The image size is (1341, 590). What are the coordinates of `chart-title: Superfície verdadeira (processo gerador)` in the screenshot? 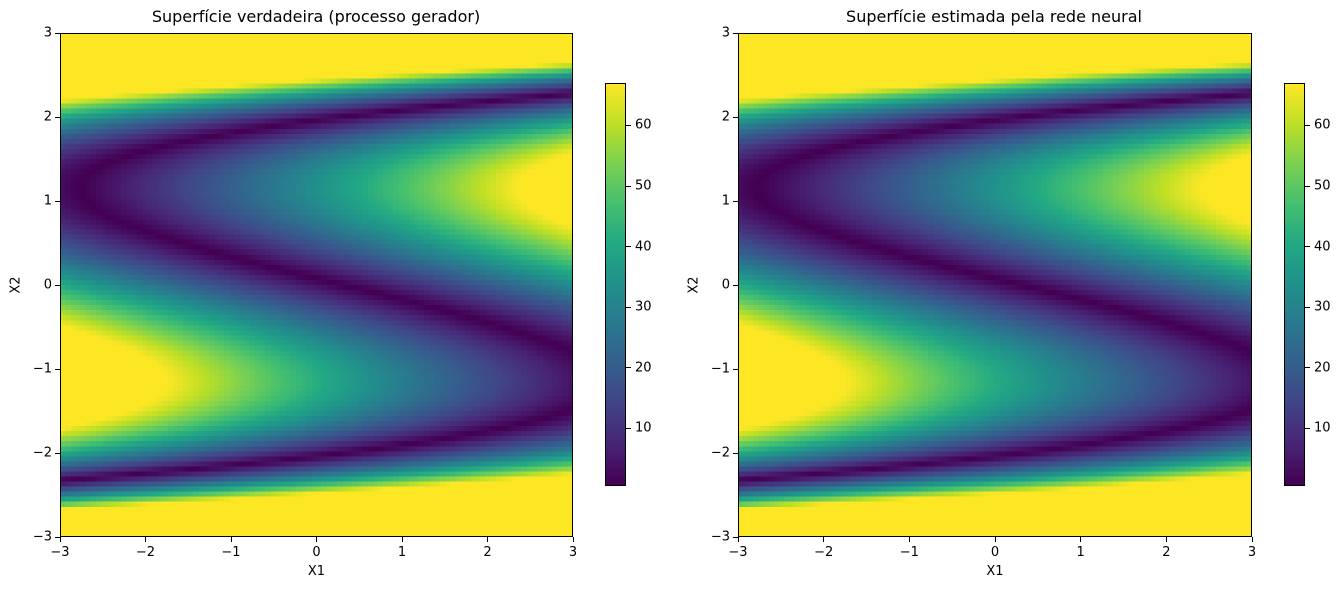 It's located at (316, 16).